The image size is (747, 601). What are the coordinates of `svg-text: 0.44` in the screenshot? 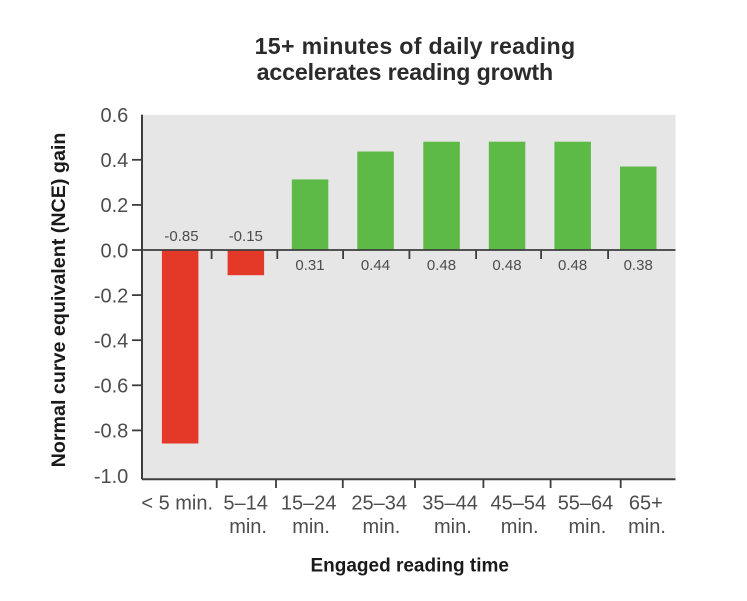 It's located at (375, 265).